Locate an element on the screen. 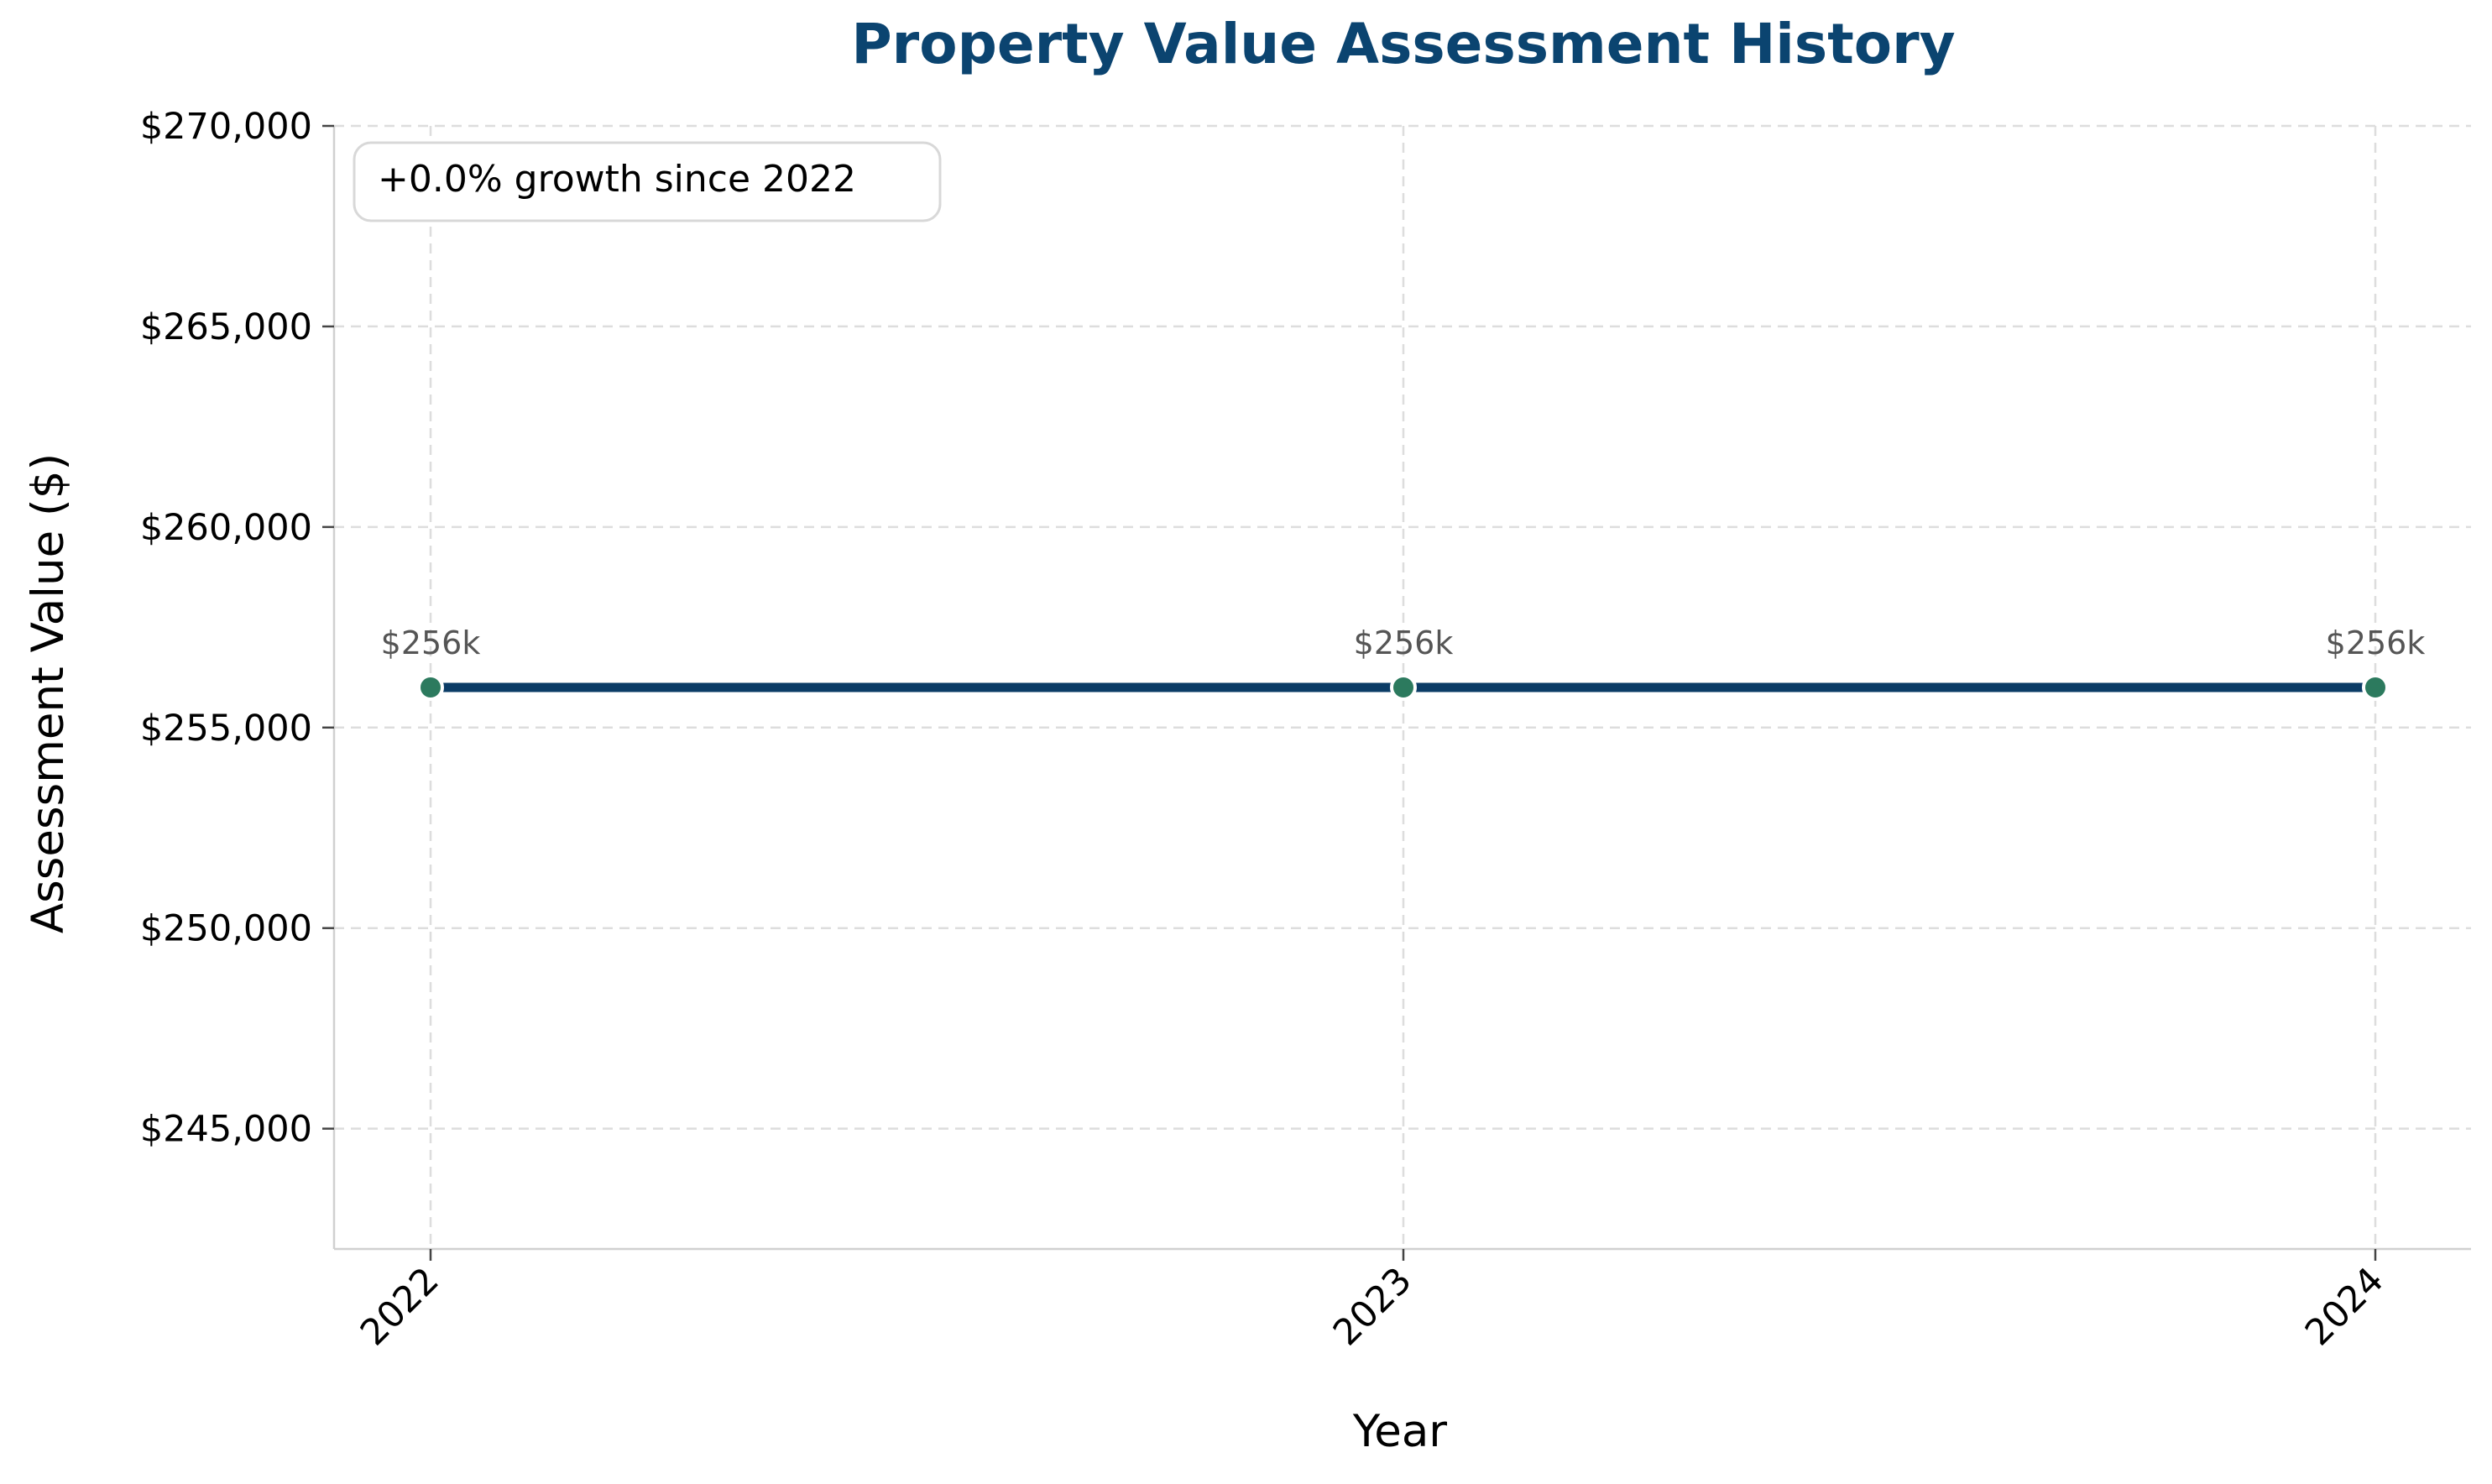 Image resolution: width=2492 pixels, height=1484 pixels. x-axis-label: Year is located at coordinates (1399, 1431).